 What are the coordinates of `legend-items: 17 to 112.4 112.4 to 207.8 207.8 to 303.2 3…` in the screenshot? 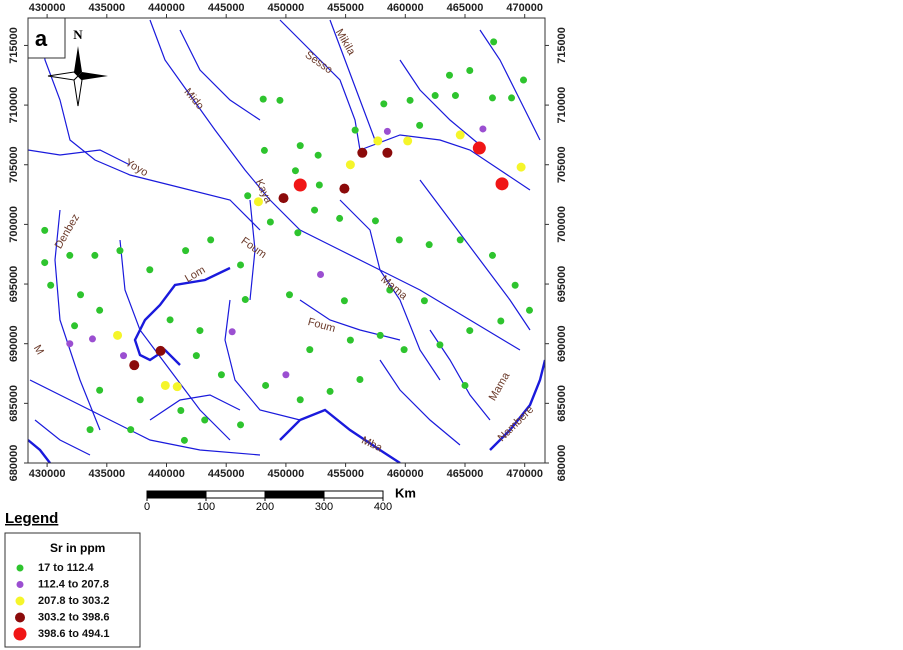 It's located at (61, 601).